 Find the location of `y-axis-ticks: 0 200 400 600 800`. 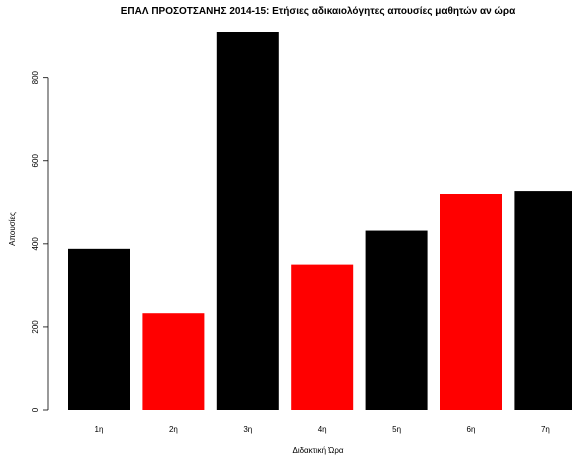

y-axis-ticks: 0 200 400 600 800 is located at coordinates (39, 241).